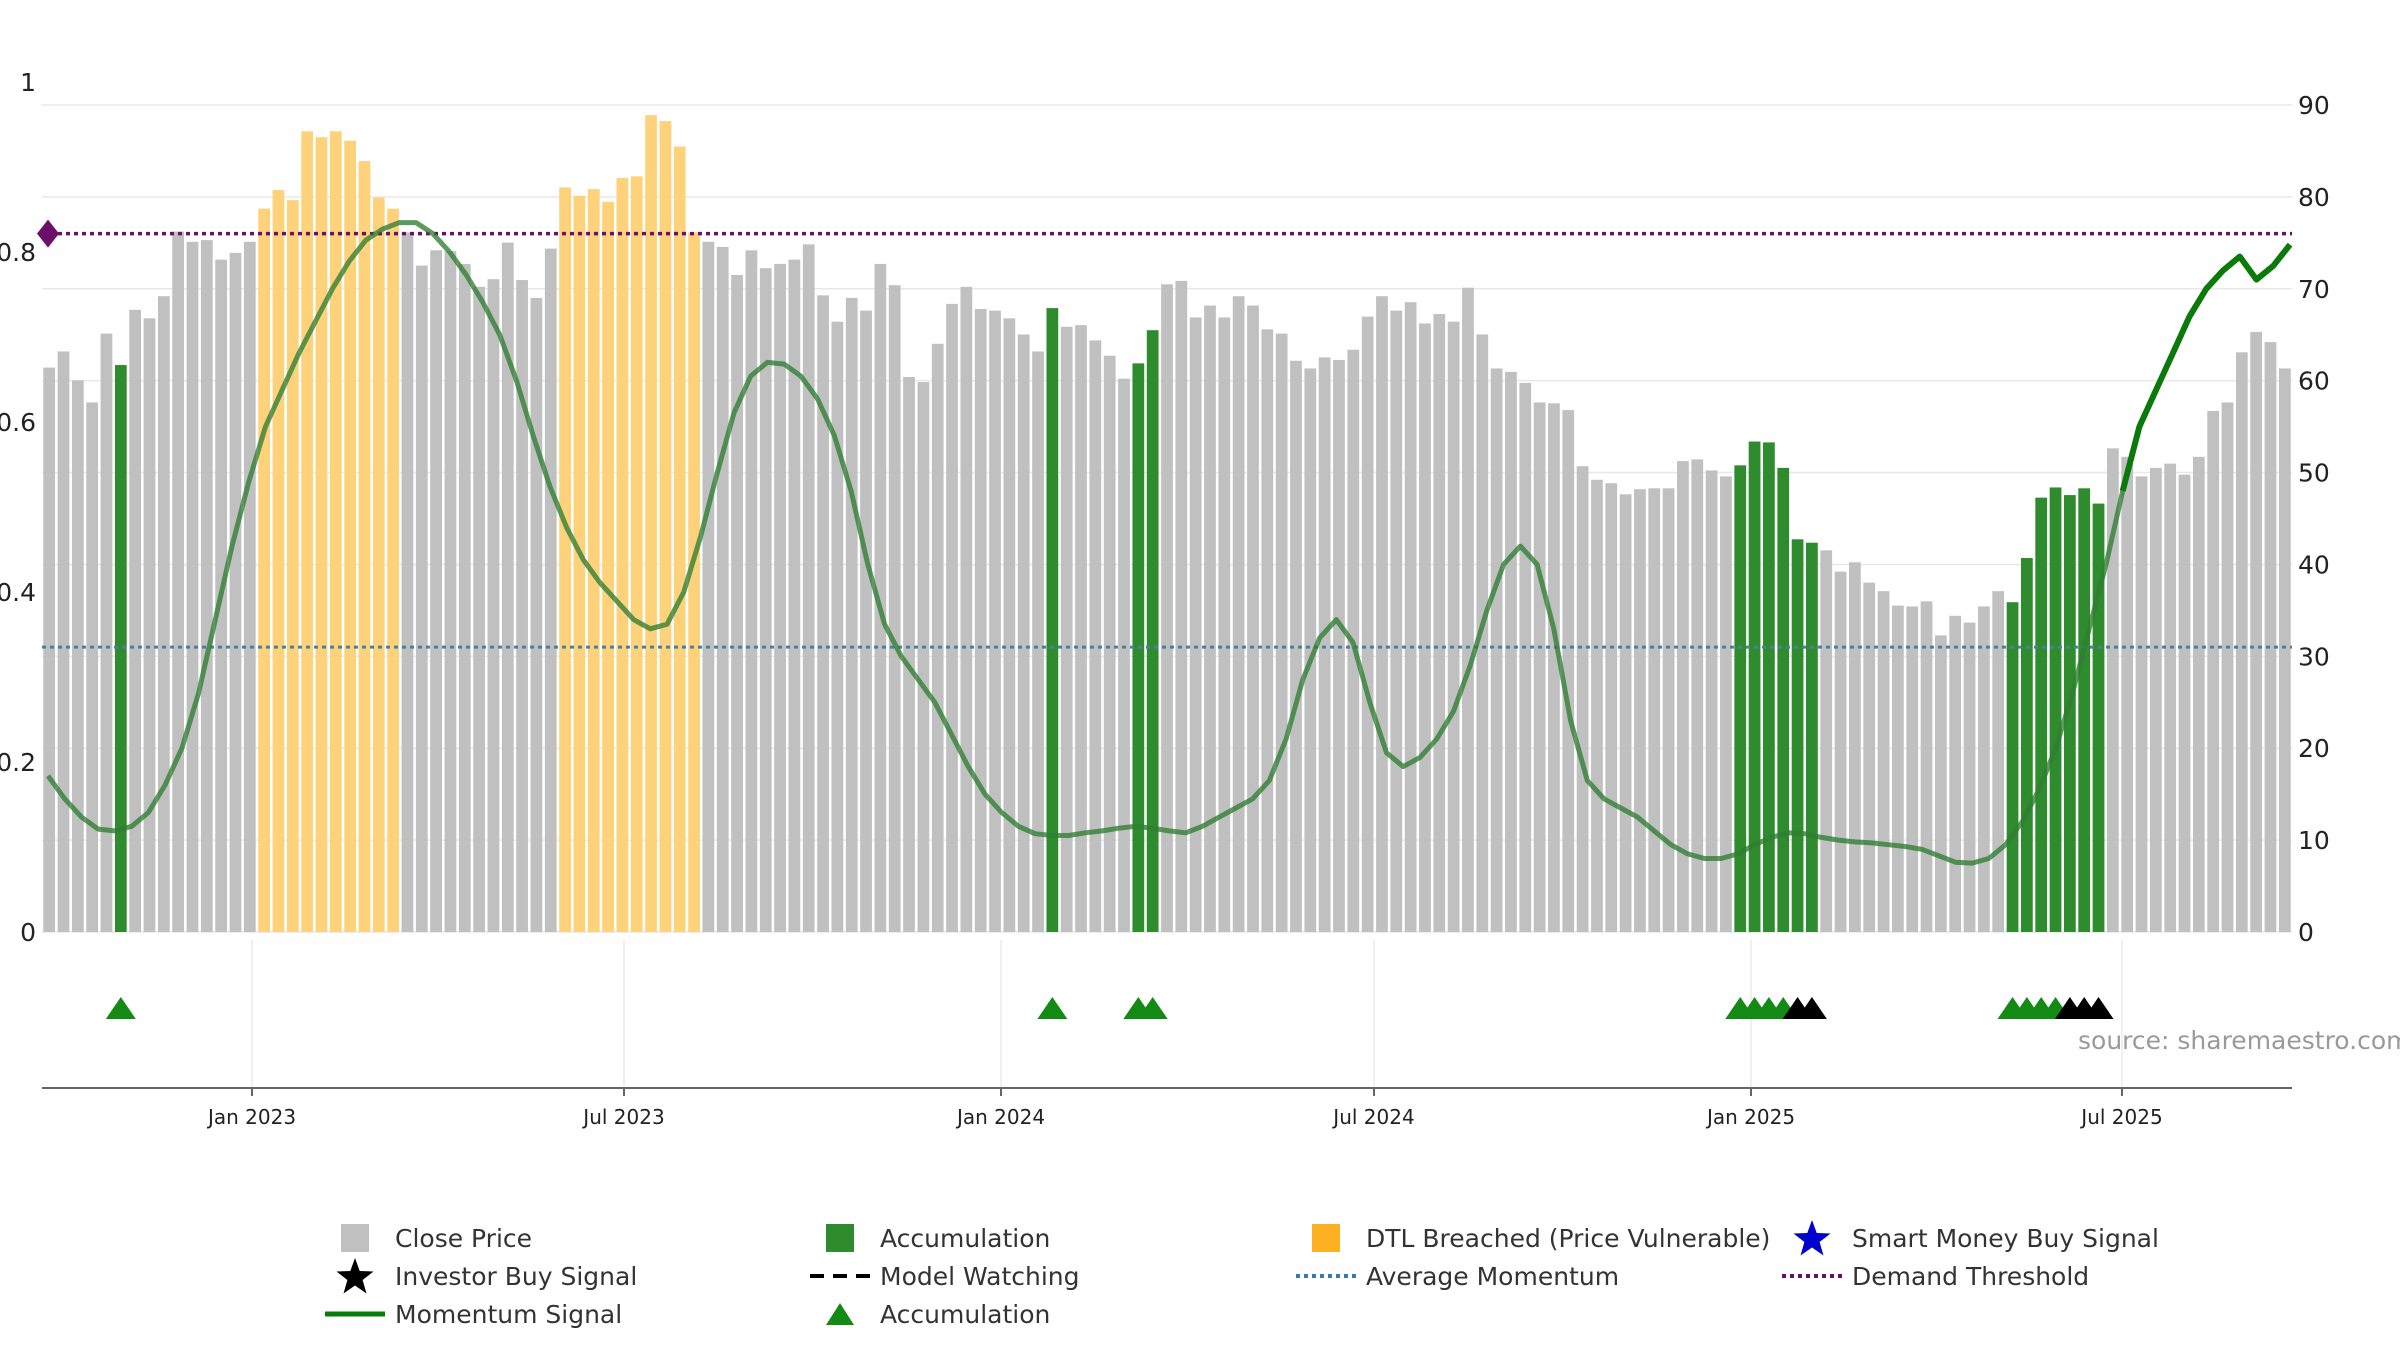 The width and height of the screenshot is (2400, 1350). Describe the element at coordinates (2314, 473) in the screenshot. I see `y-right-tick-label: 50` at that location.